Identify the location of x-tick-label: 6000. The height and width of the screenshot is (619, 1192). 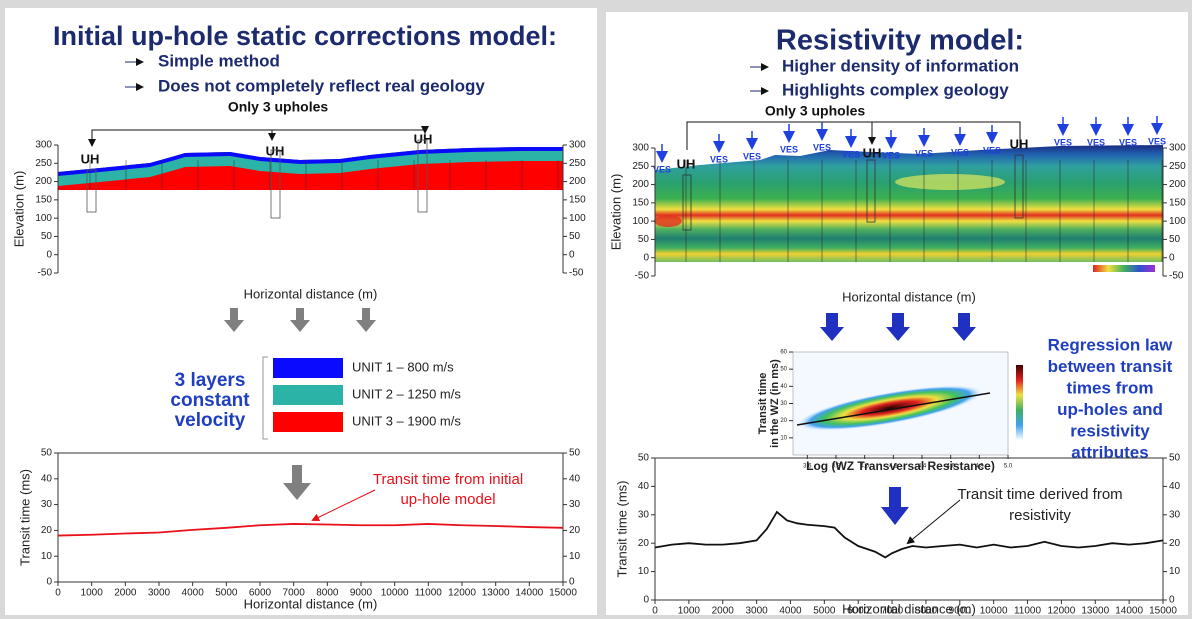
(858, 611).